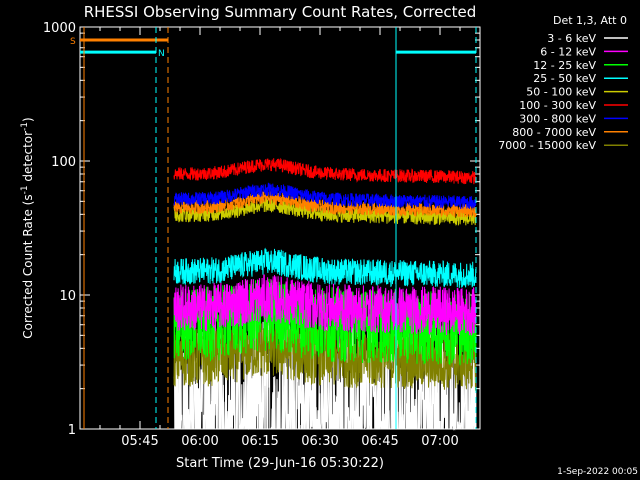 The image size is (640, 480). What do you see at coordinates (547, 145) in the screenshot?
I see `legend-label: 7000 - 15000 keV` at bounding box center [547, 145].